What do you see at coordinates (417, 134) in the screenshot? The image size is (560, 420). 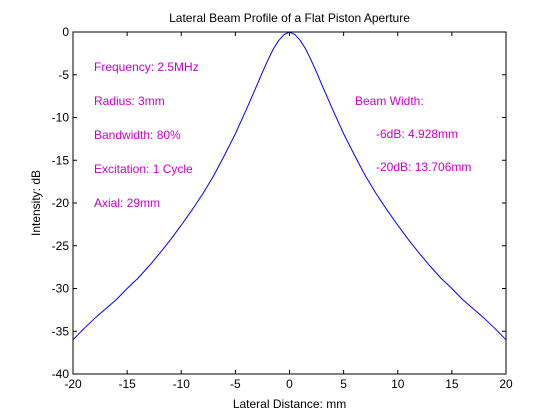 I see `annotation-right: -6dB: 4.928mm` at bounding box center [417, 134].